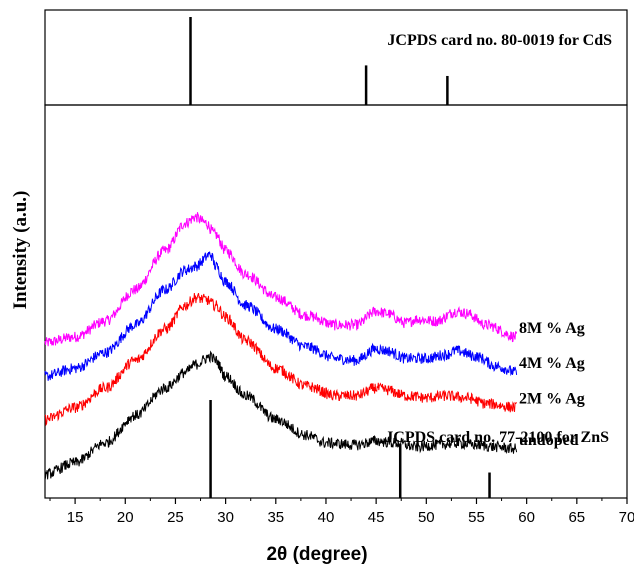 The width and height of the screenshot is (634, 573). Describe the element at coordinates (125, 517) in the screenshot. I see `x-tick-label: 20` at that location.